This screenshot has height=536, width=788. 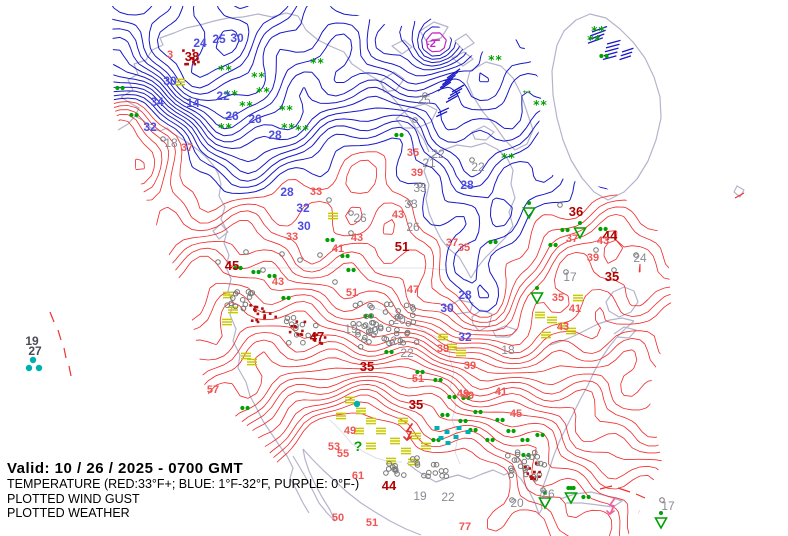 What do you see at coordinates (668, 506) in the screenshot?
I see `station-temp-label: 17` at bounding box center [668, 506].